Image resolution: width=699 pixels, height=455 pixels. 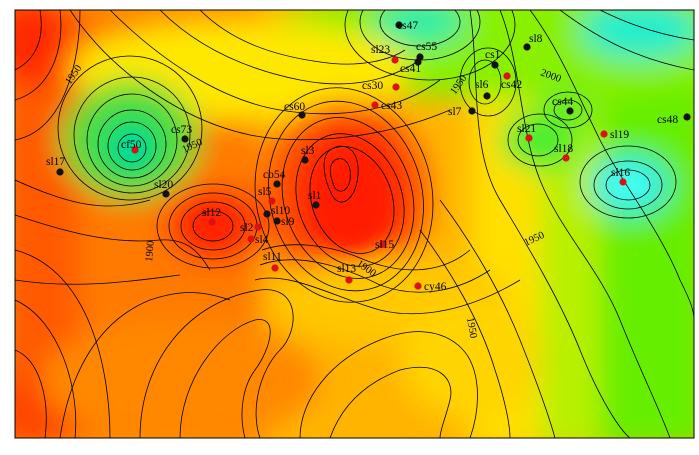 I want to click on well-label: sl10, so click(x=280, y=211).